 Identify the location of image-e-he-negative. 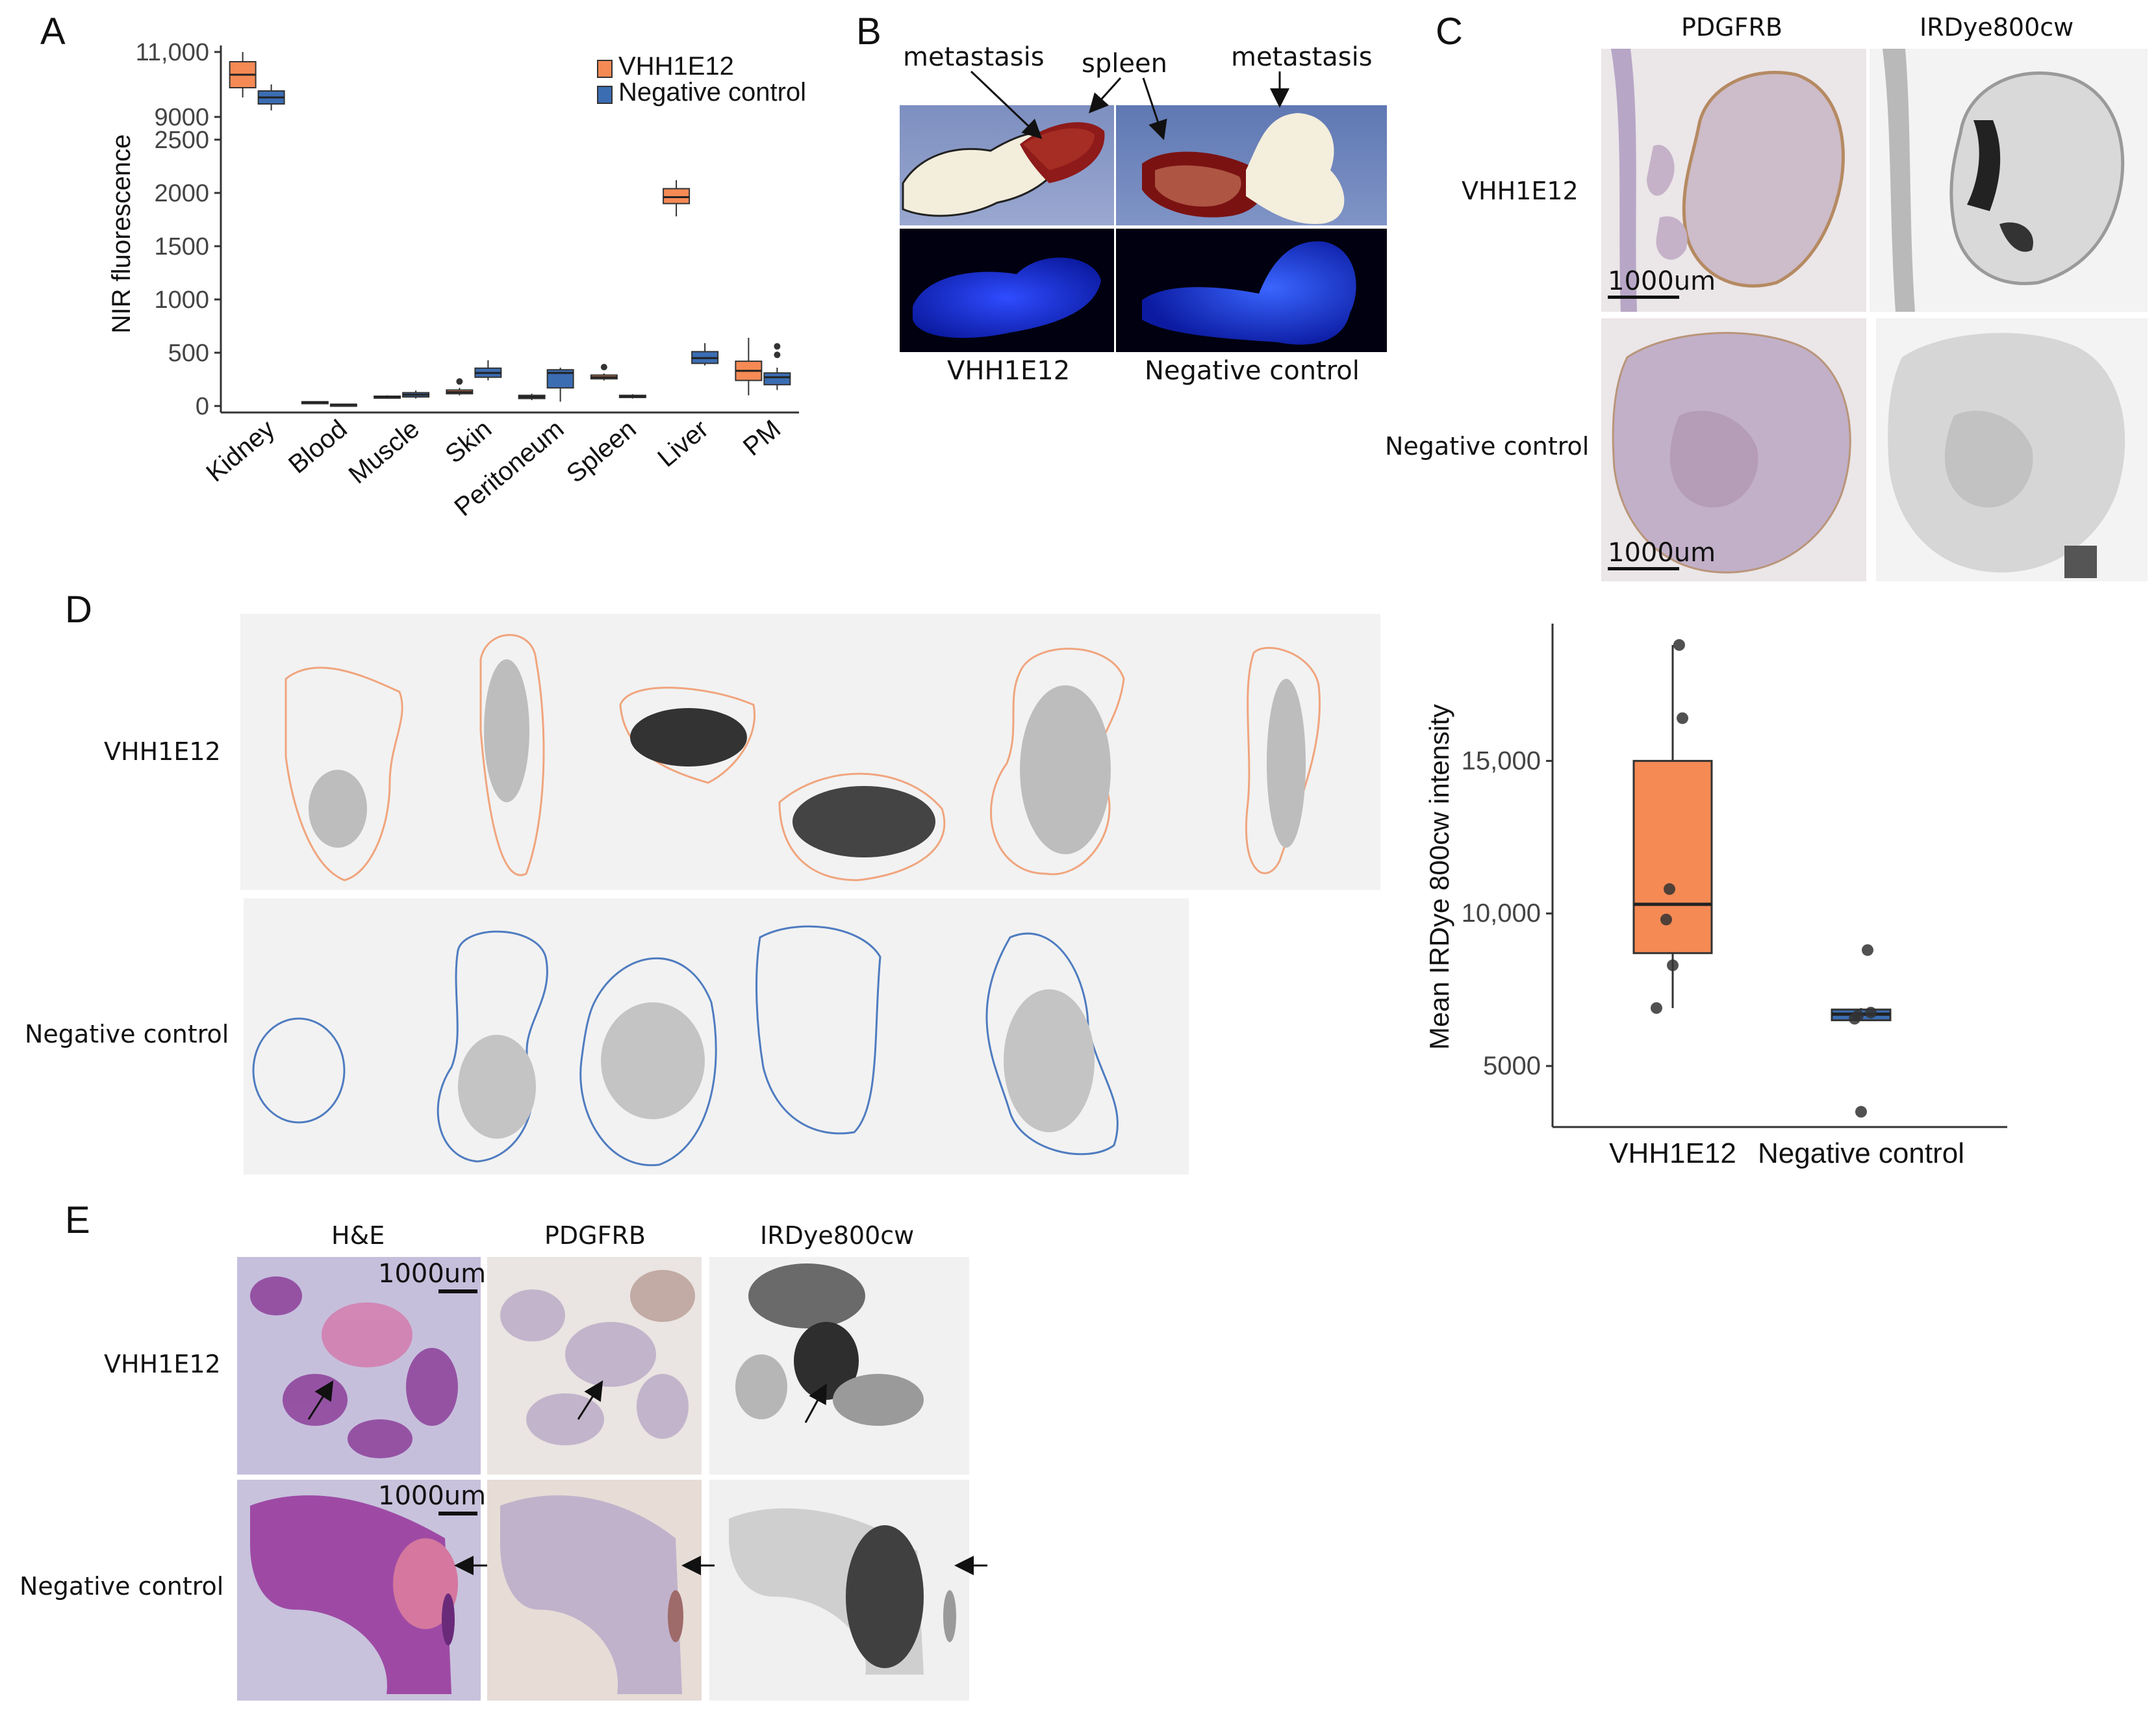
(359, 1590).